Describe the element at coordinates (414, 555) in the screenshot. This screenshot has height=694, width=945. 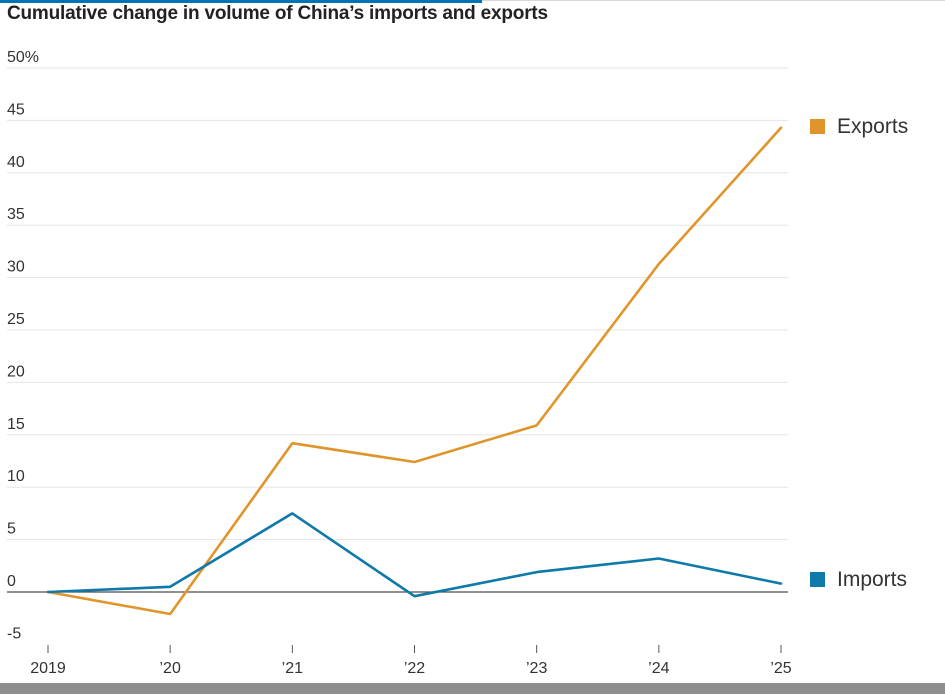
I see `series-line-imports` at that location.